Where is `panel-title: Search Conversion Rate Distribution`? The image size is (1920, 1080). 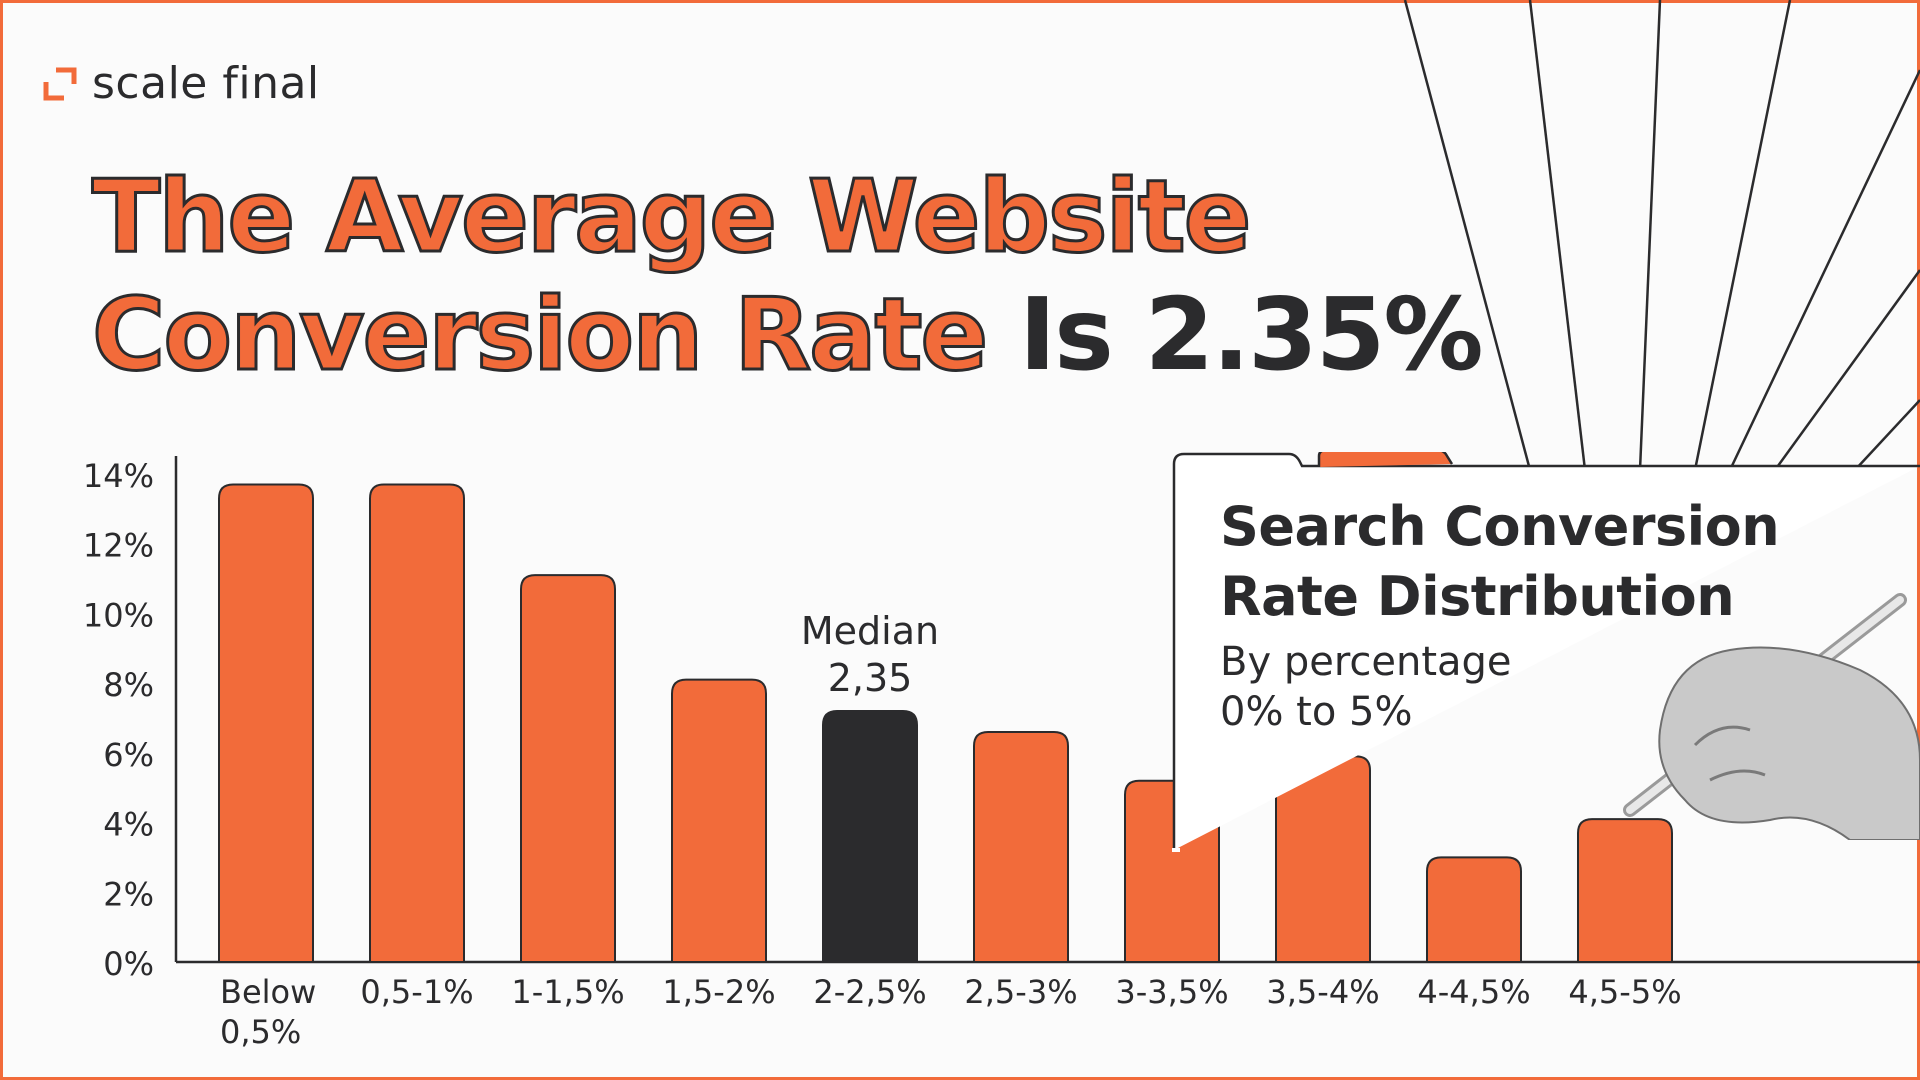 panel-title: Search Conversion Rate Distribution is located at coordinates (1500, 562).